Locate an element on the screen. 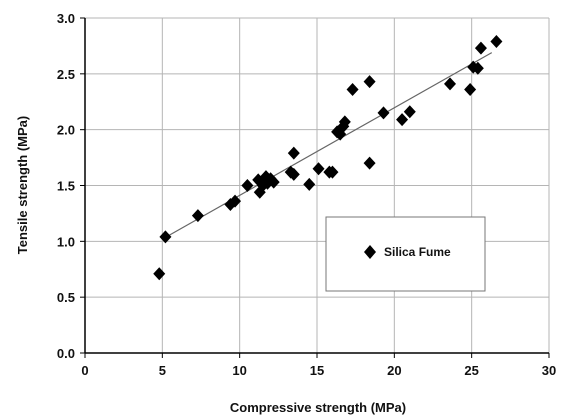 This screenshot has width=571, height=417. x-tick-label: 30 is located at coordinates (549, 370).